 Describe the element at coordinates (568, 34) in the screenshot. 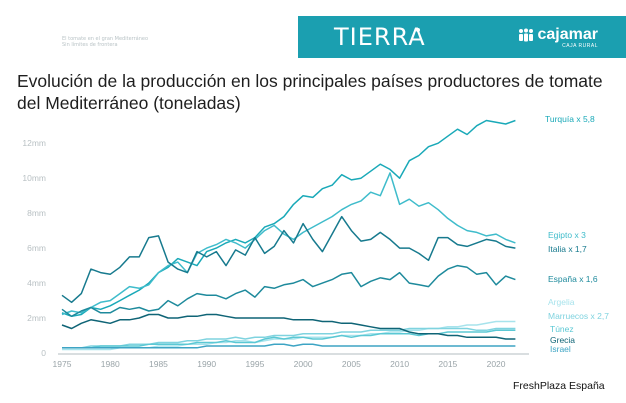

I see `cajamar-name: cajamar` at that location.